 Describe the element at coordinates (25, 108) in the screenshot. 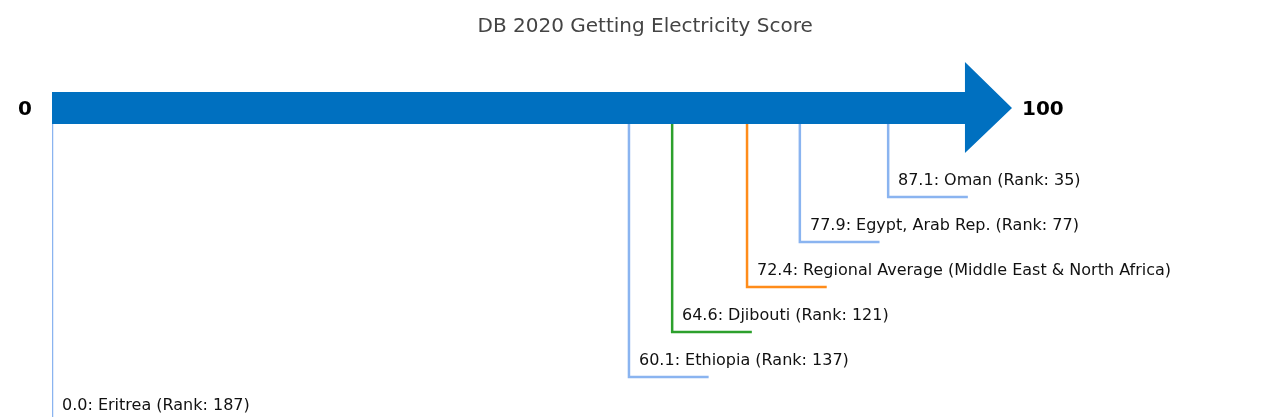

I see `text: 0` at that location.